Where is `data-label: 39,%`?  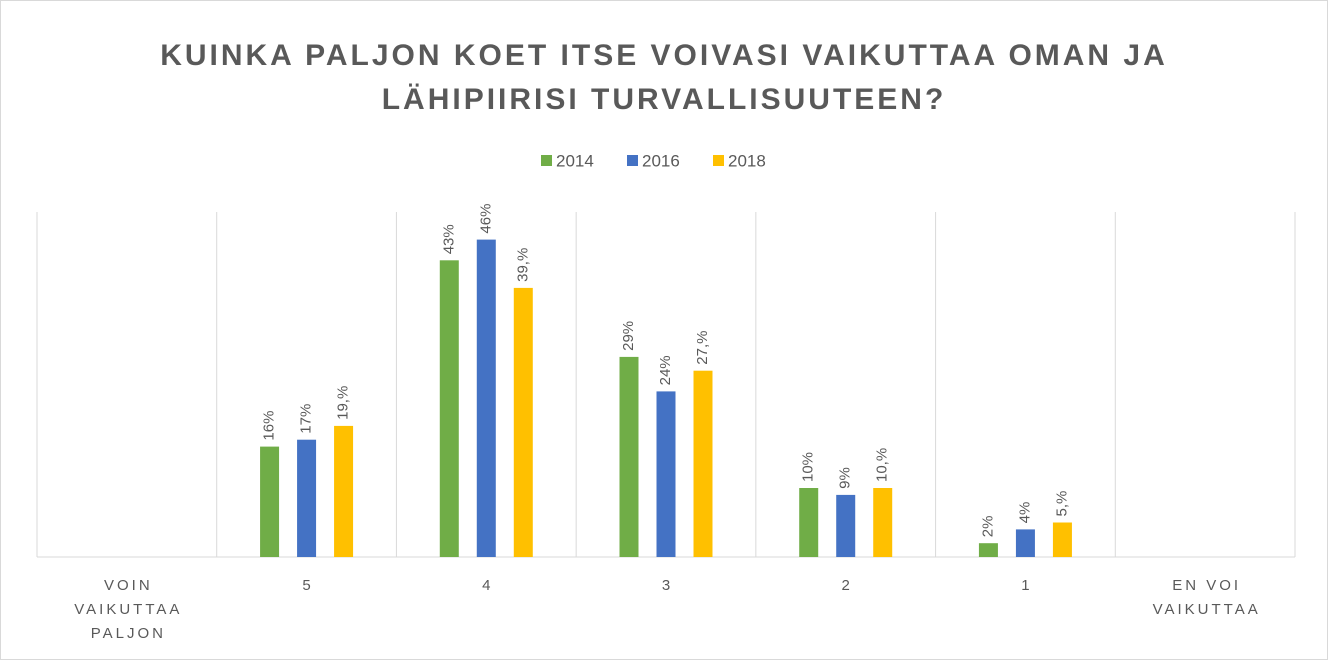
data-label: 39,% is located at coordinates (522, 265).